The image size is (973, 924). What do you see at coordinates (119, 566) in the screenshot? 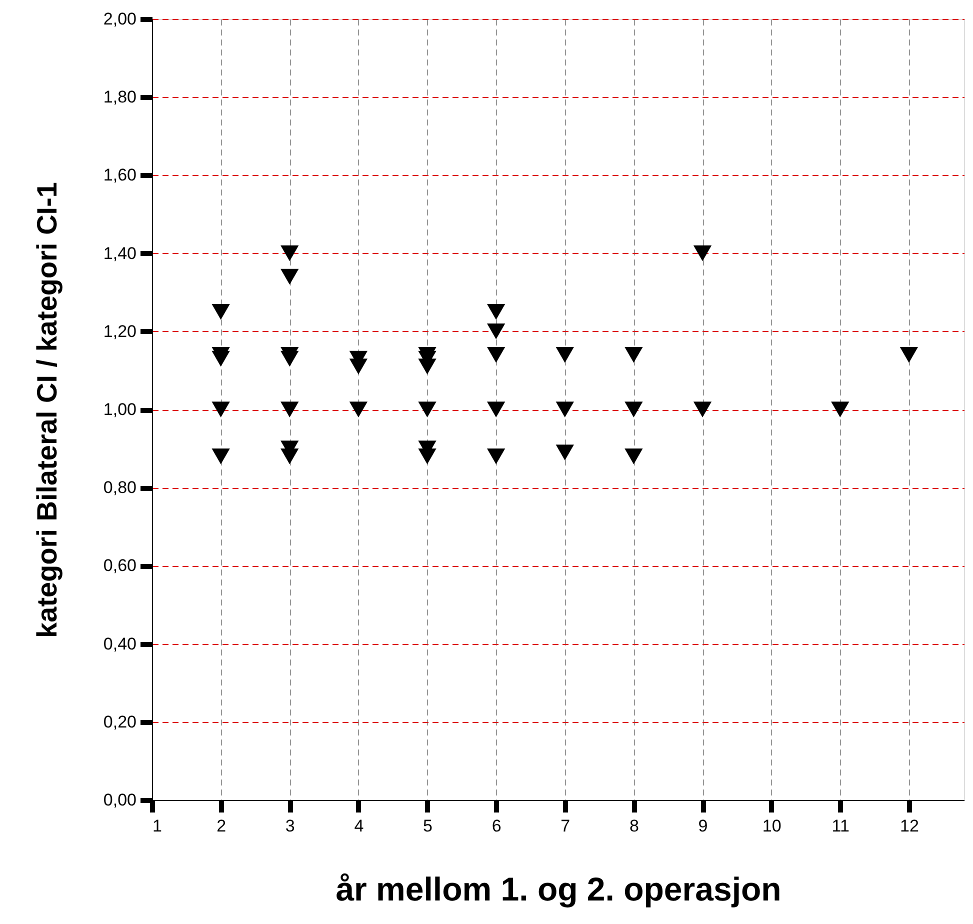
I see `y-tick-label: 0,60` at bounding box center [119, 566].